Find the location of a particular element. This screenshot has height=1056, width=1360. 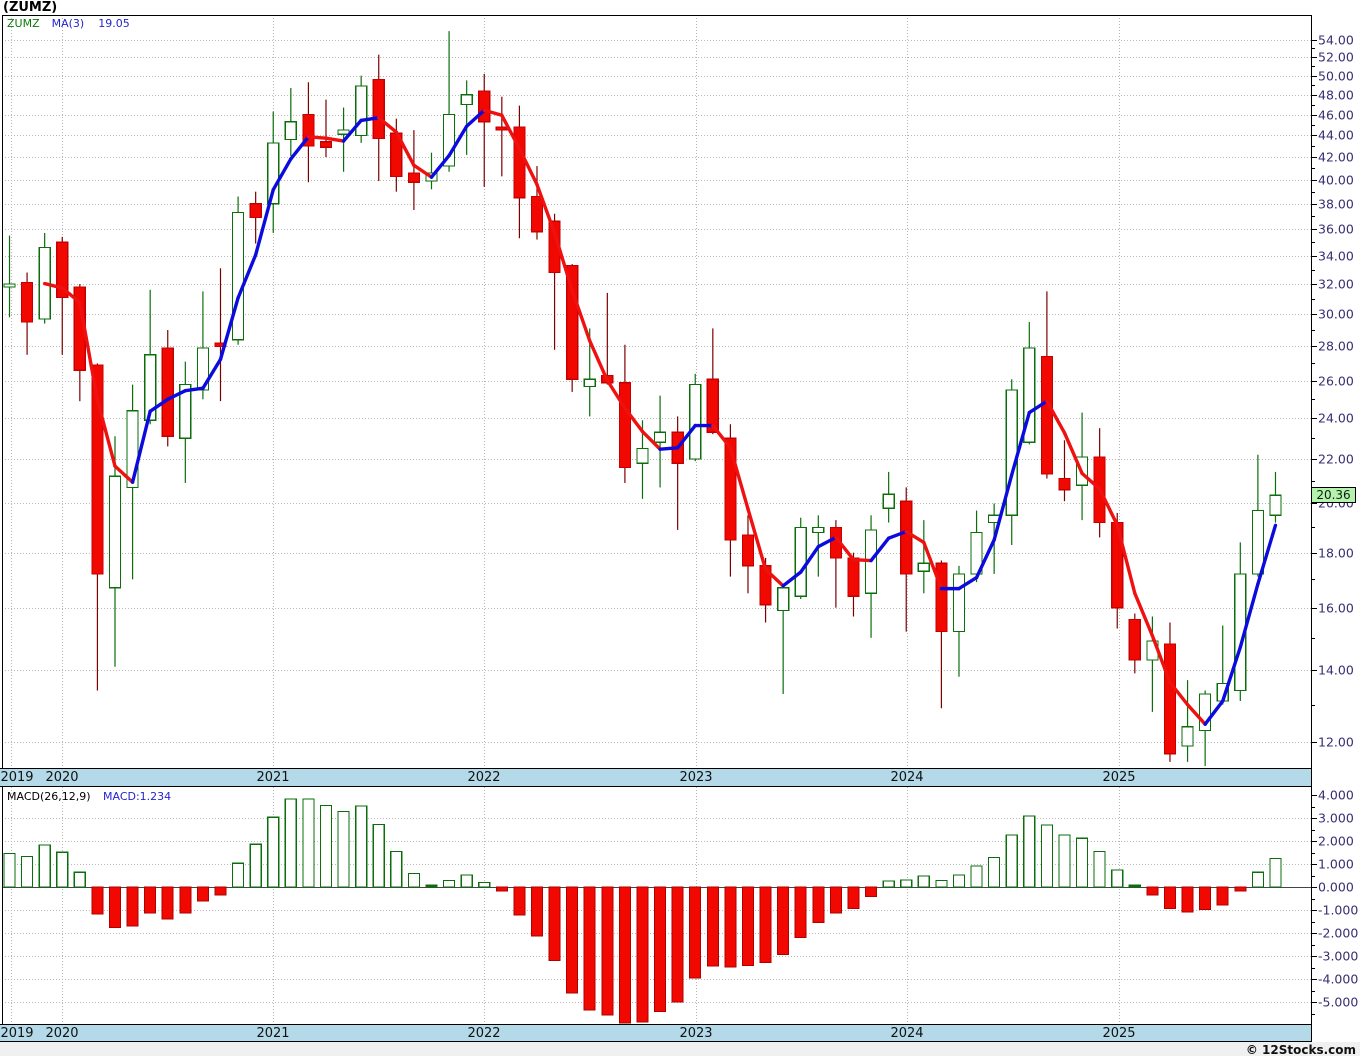

watermark-credit: © 12Stocks.com is located at coordinates (1300, 1049).